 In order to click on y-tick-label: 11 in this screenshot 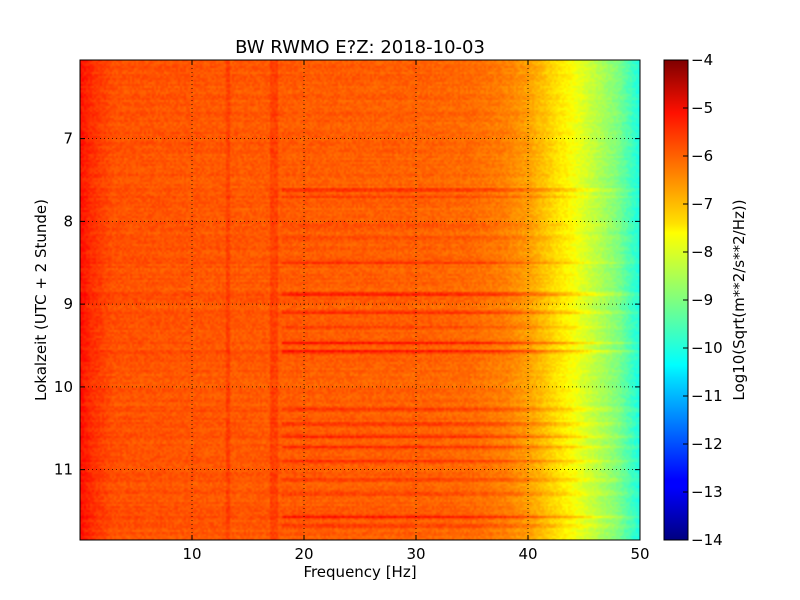, I will do `click(63, 470)`.